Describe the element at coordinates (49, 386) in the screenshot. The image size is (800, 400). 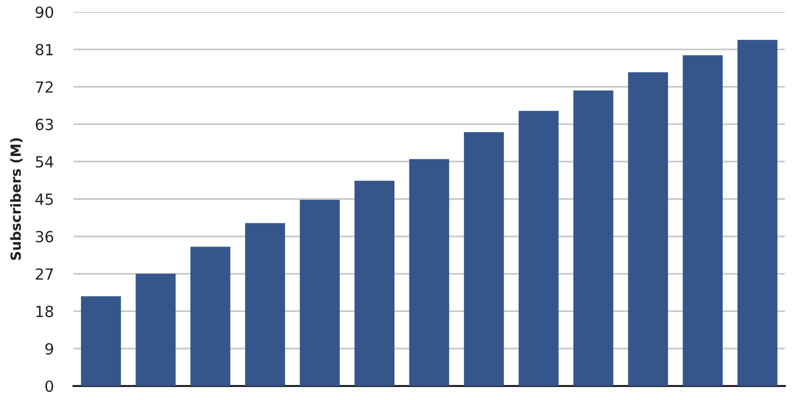
I see `y-tick-label: 0` at that location.